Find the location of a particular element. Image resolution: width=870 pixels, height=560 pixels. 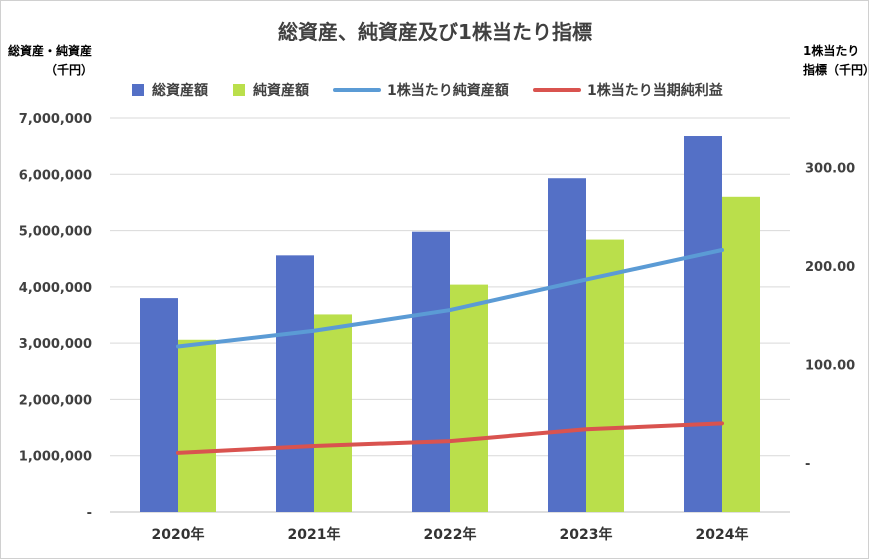

legend-label: 1株当たり当期純利益 is located at coordinates (655, 90).